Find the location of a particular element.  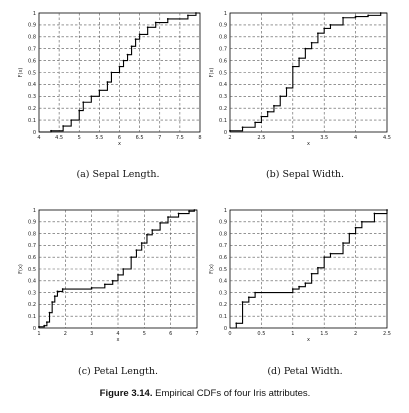

y-tick-label: 0.1 is located at coordinates (223, 121).